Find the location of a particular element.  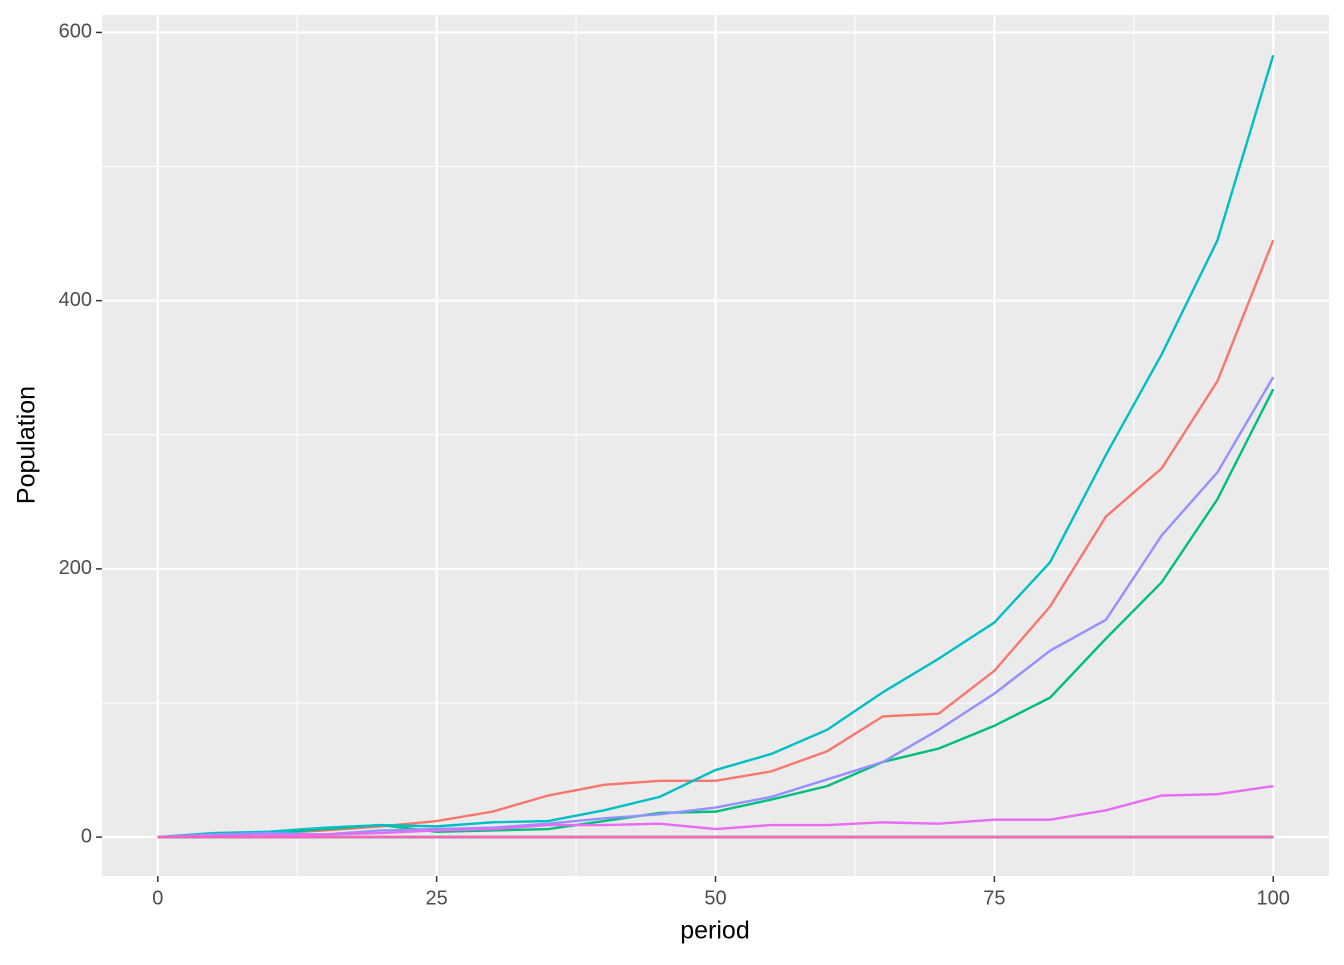

x-tick-label: 75 is located at coordinates (994, 898).